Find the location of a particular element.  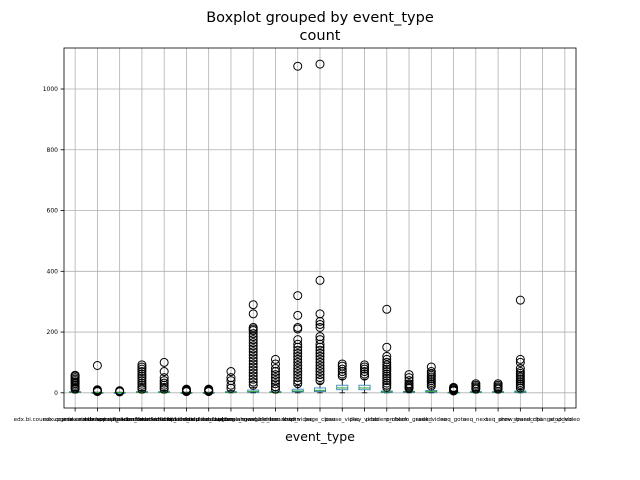

x-tick-label: seek_video is located at coordinates (432, 420).